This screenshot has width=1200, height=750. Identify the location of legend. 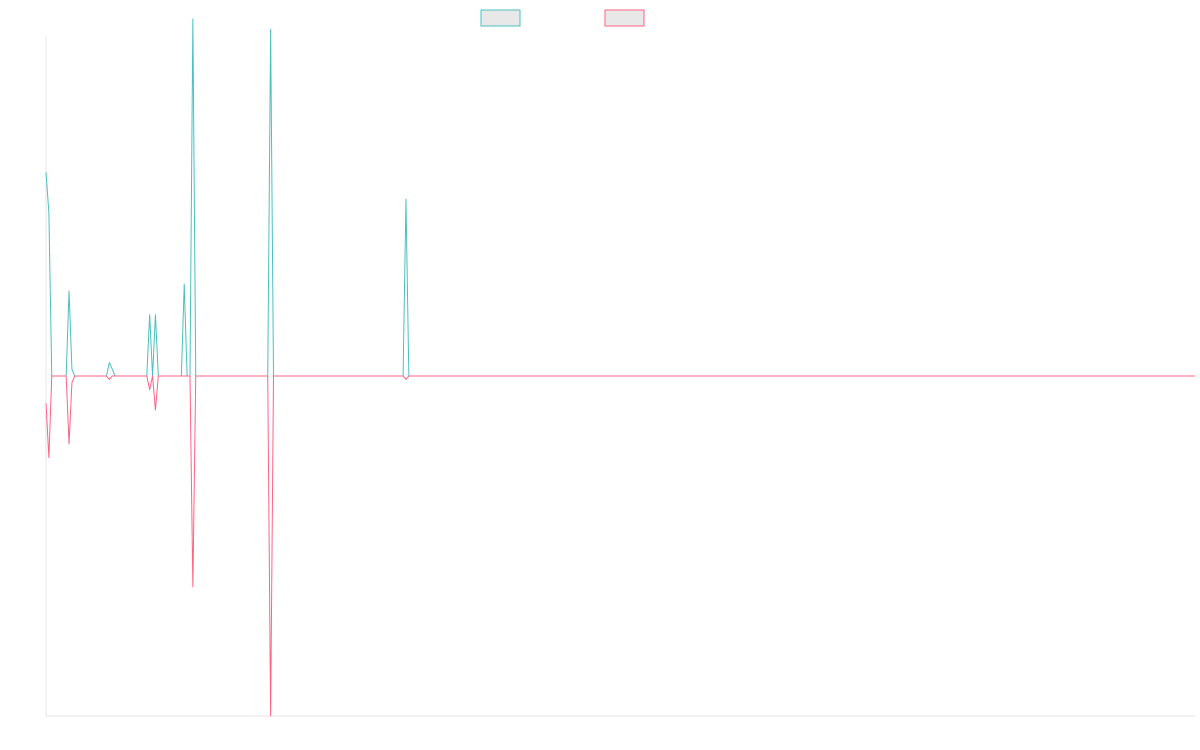
(562, 18).